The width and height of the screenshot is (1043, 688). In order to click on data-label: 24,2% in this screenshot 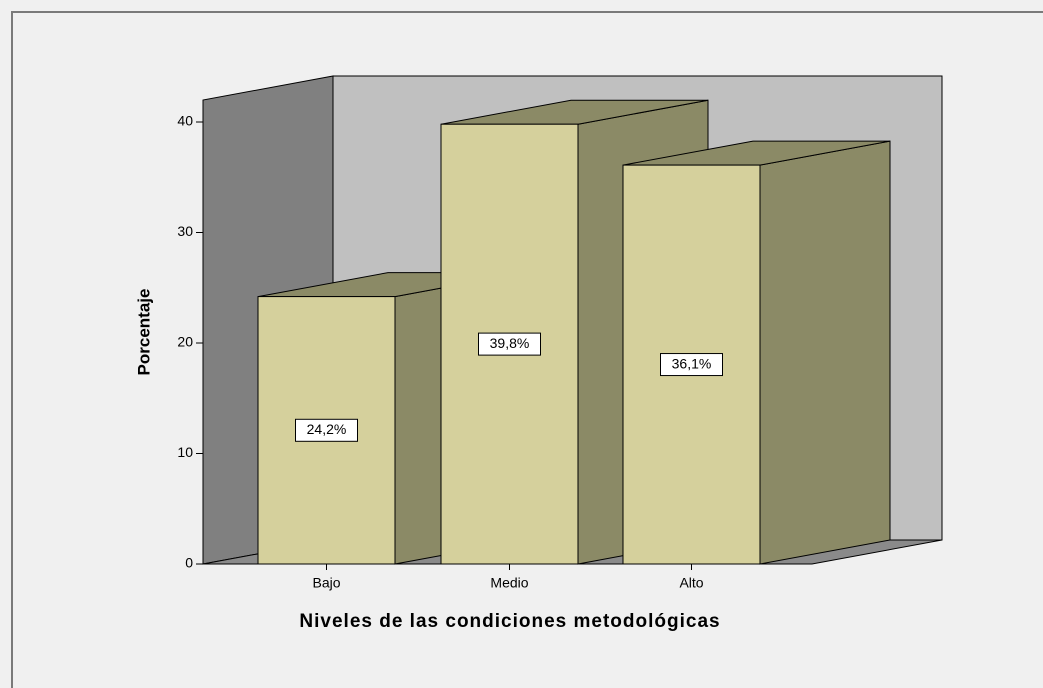, I will do `click(327, 429)`.